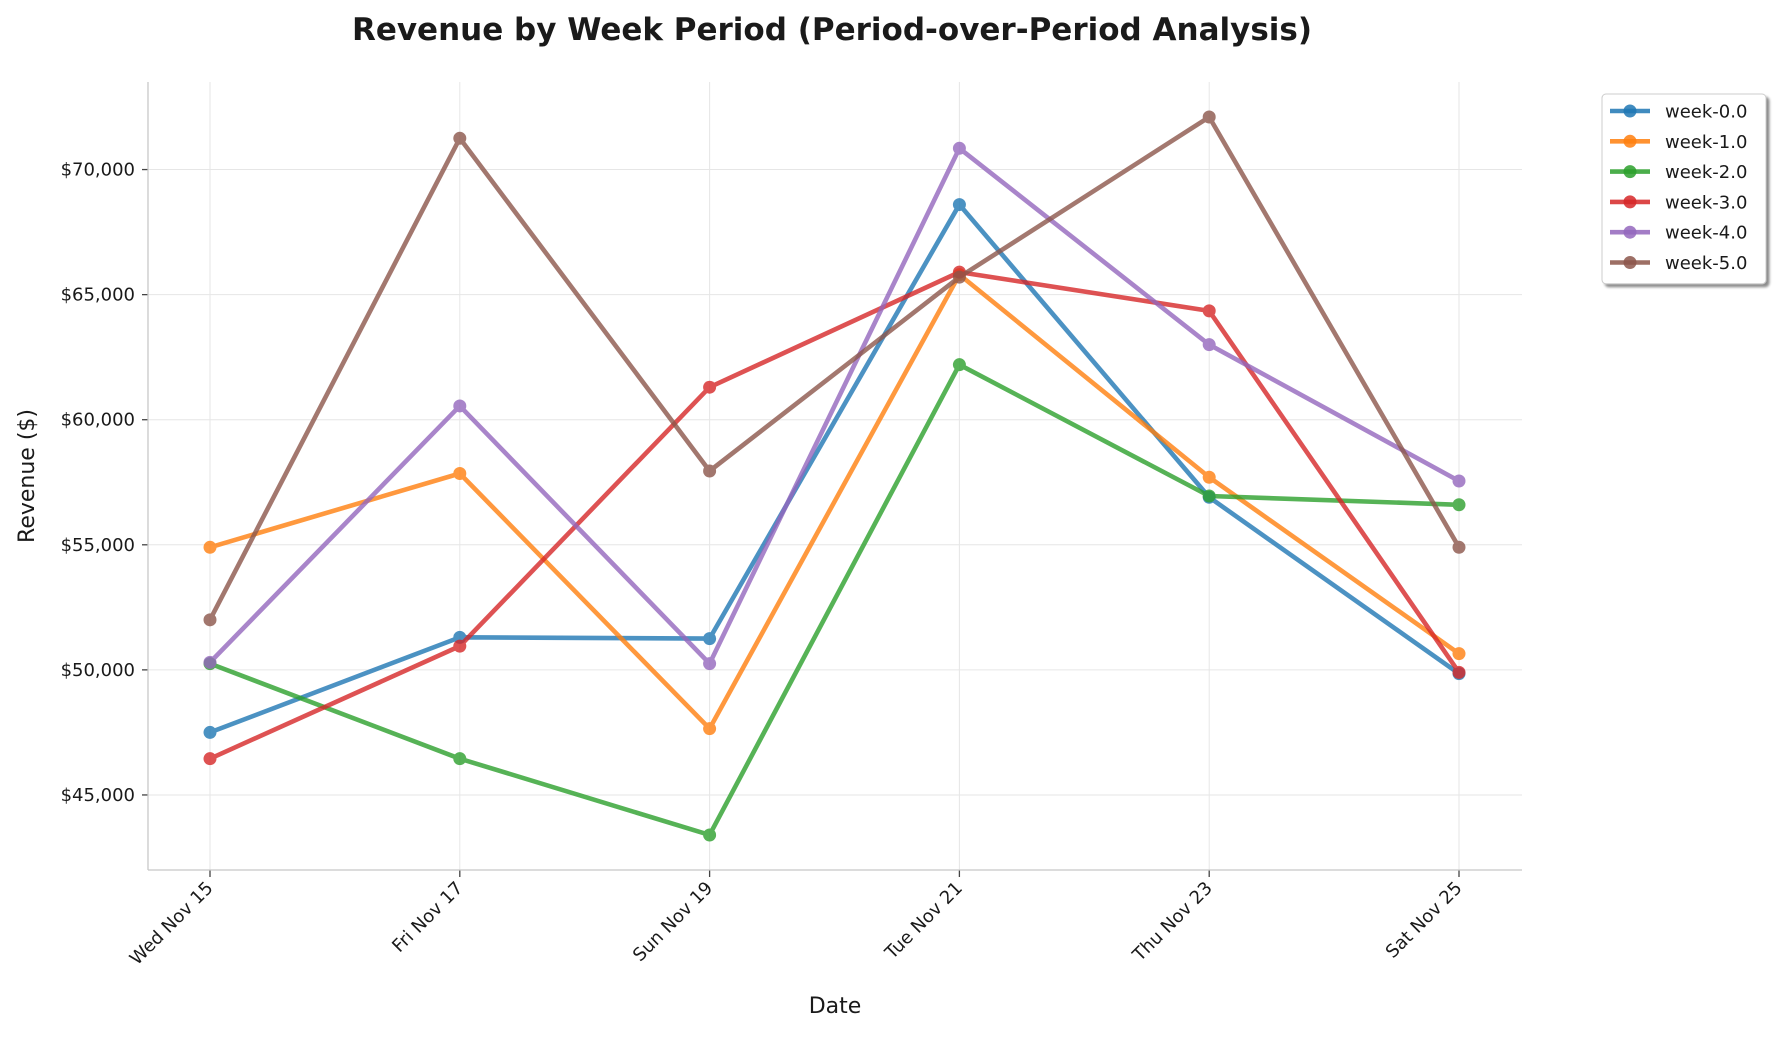 This screenshot has height=1038, width=1783. I want to click on x-tick-label: Wed Nov 15, so click(172, 924).